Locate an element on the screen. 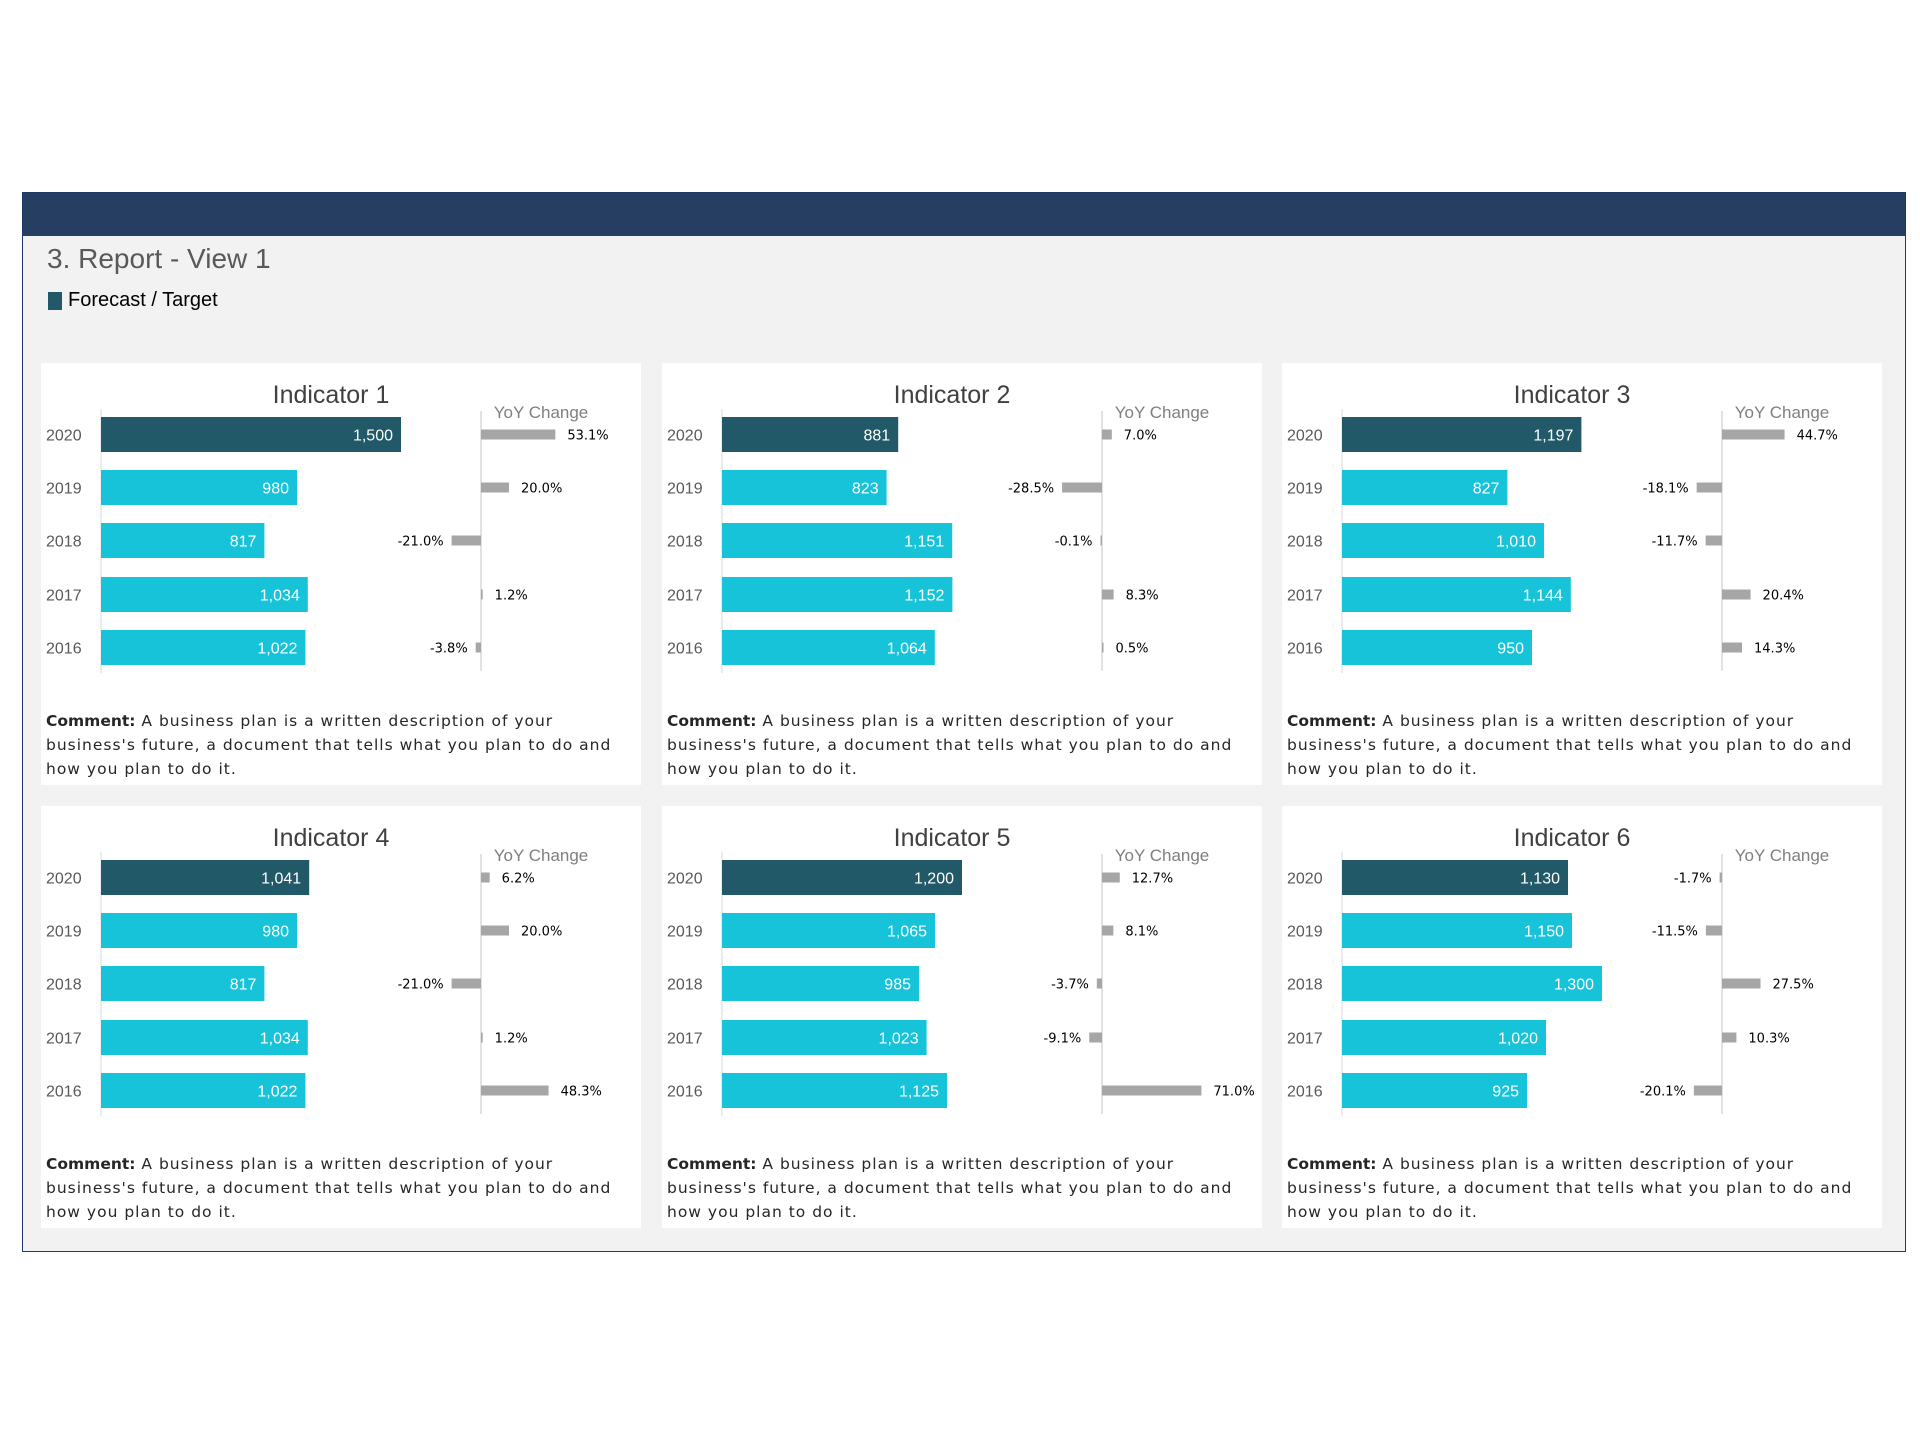  yoy-label: 27.5% is located at coordinates (1793, 985).